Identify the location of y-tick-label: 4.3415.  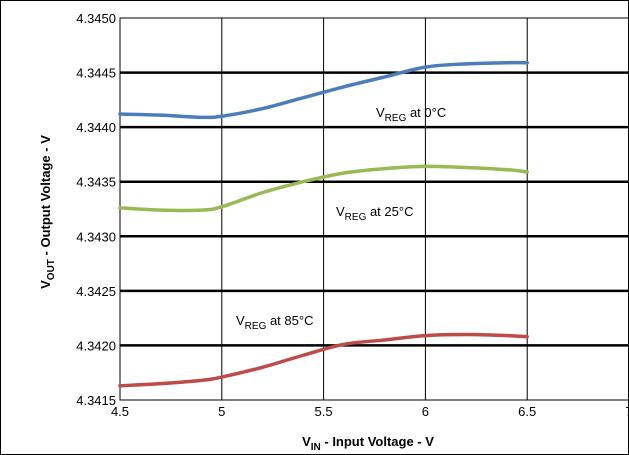
(96, 400).